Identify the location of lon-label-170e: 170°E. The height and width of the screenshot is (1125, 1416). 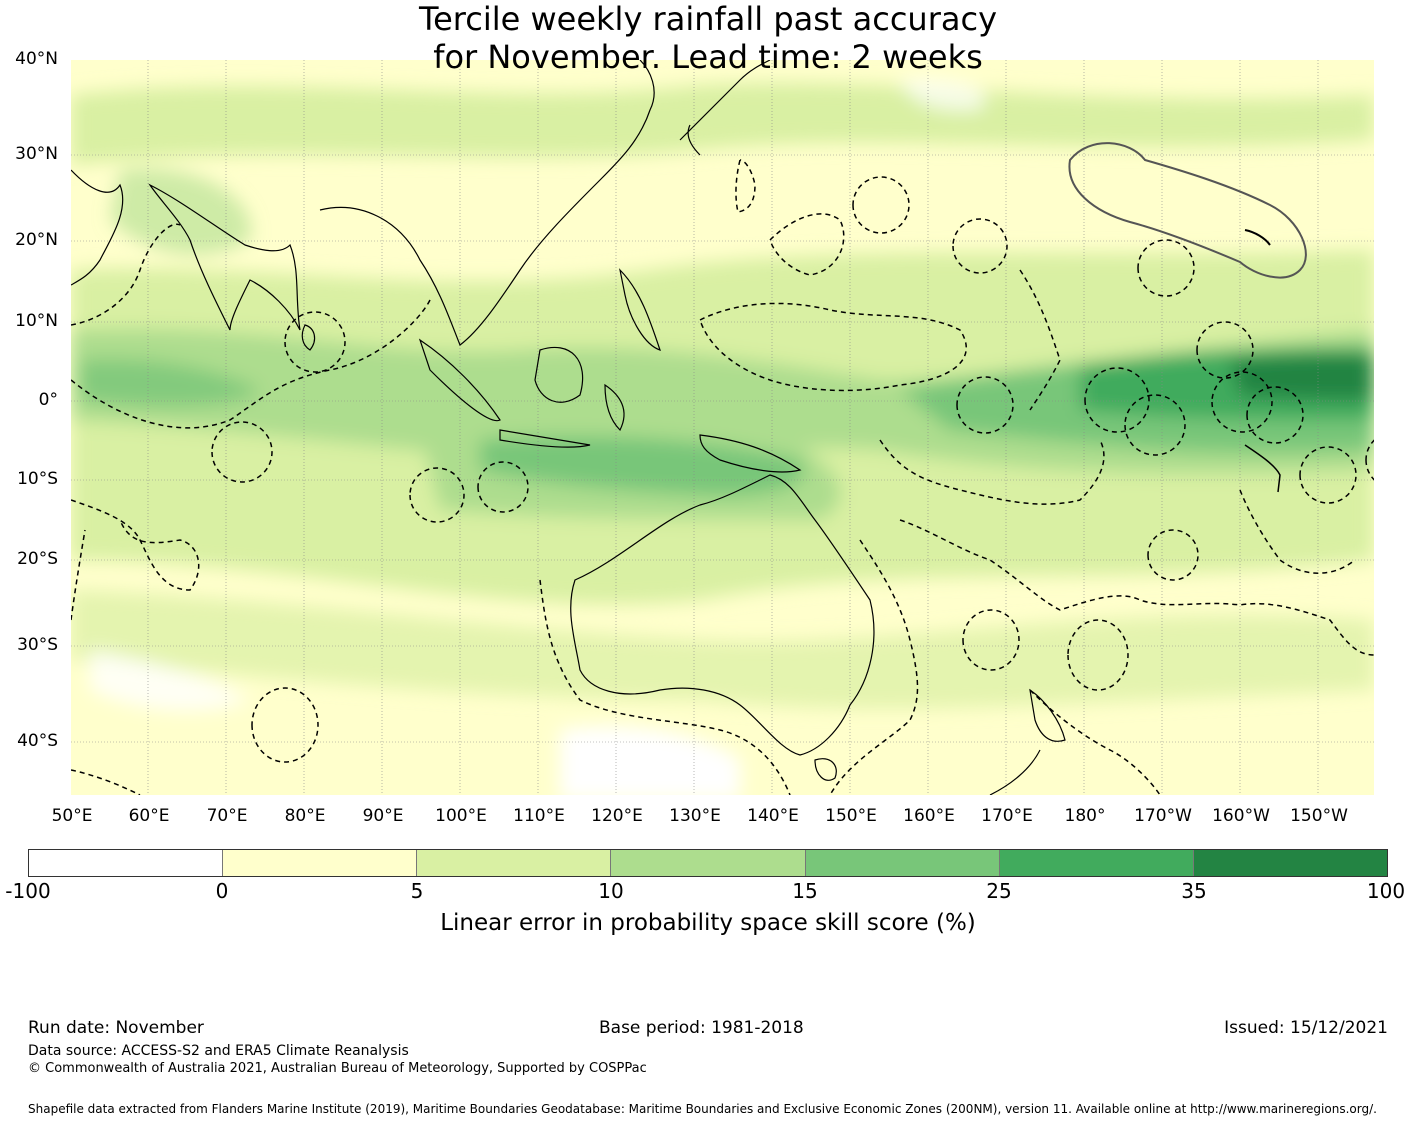
(1007, 816).